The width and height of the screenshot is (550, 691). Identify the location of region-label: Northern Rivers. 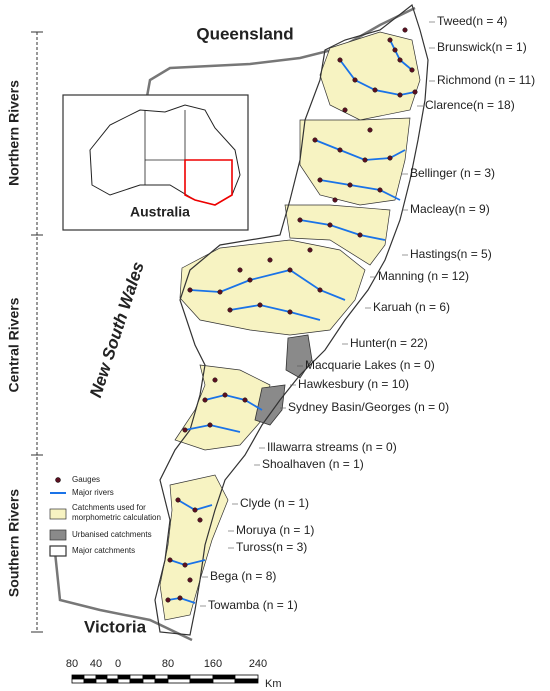
(14, 133).